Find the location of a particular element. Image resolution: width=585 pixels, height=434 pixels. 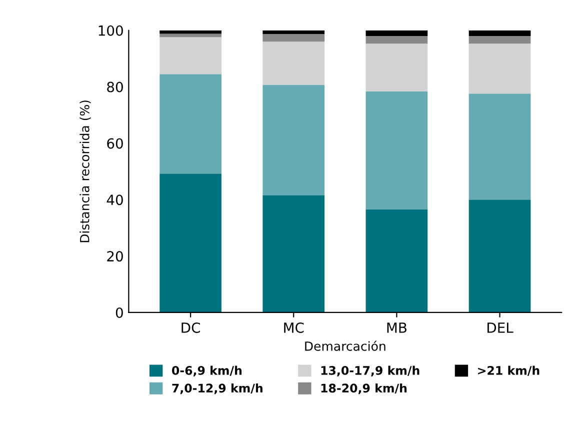

y-tick-label: 0 is located at coordinates (119, 312).